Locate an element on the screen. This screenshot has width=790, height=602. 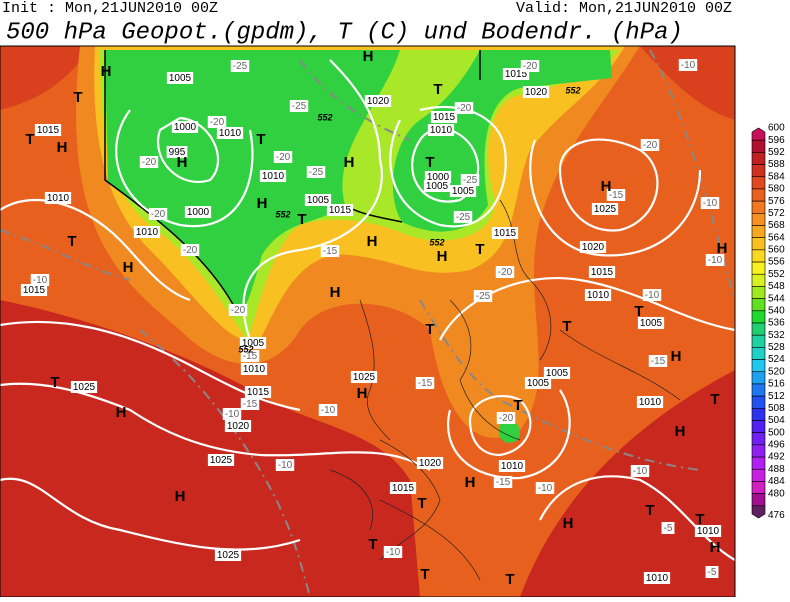
colorbar-label: 516 is located at coordinates (776, 384).